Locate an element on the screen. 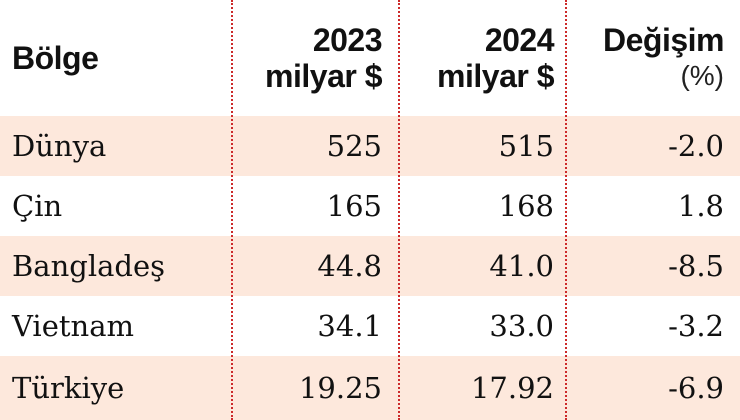 The image size is (740, 420). region-name: Vietnam is located at coordinates (73, 326).